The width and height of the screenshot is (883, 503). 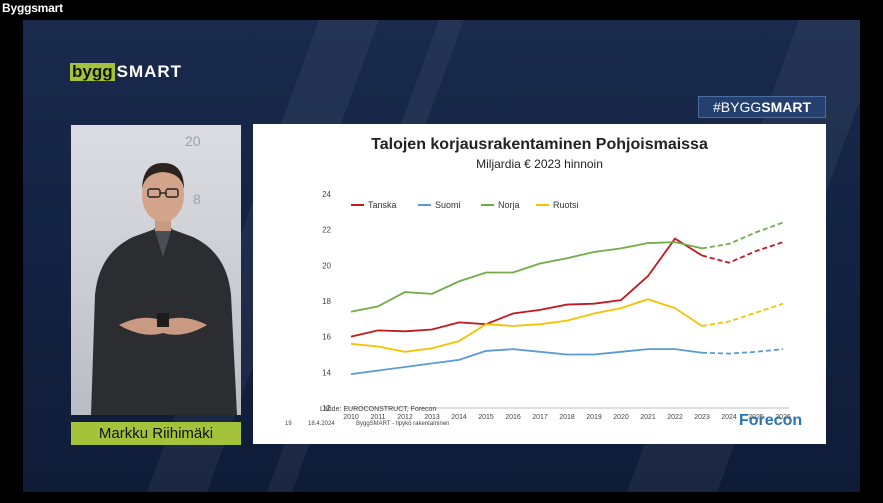 I want to click on x-tick-label: 2014, so click(x=459, y=417).